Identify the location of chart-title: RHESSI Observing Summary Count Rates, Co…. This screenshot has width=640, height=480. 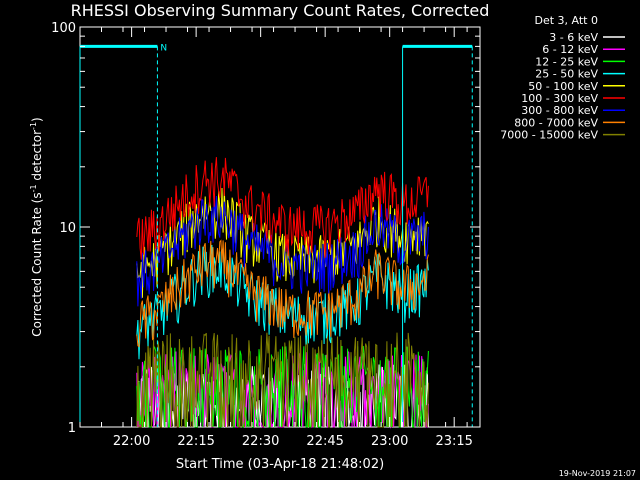
(280, 10).